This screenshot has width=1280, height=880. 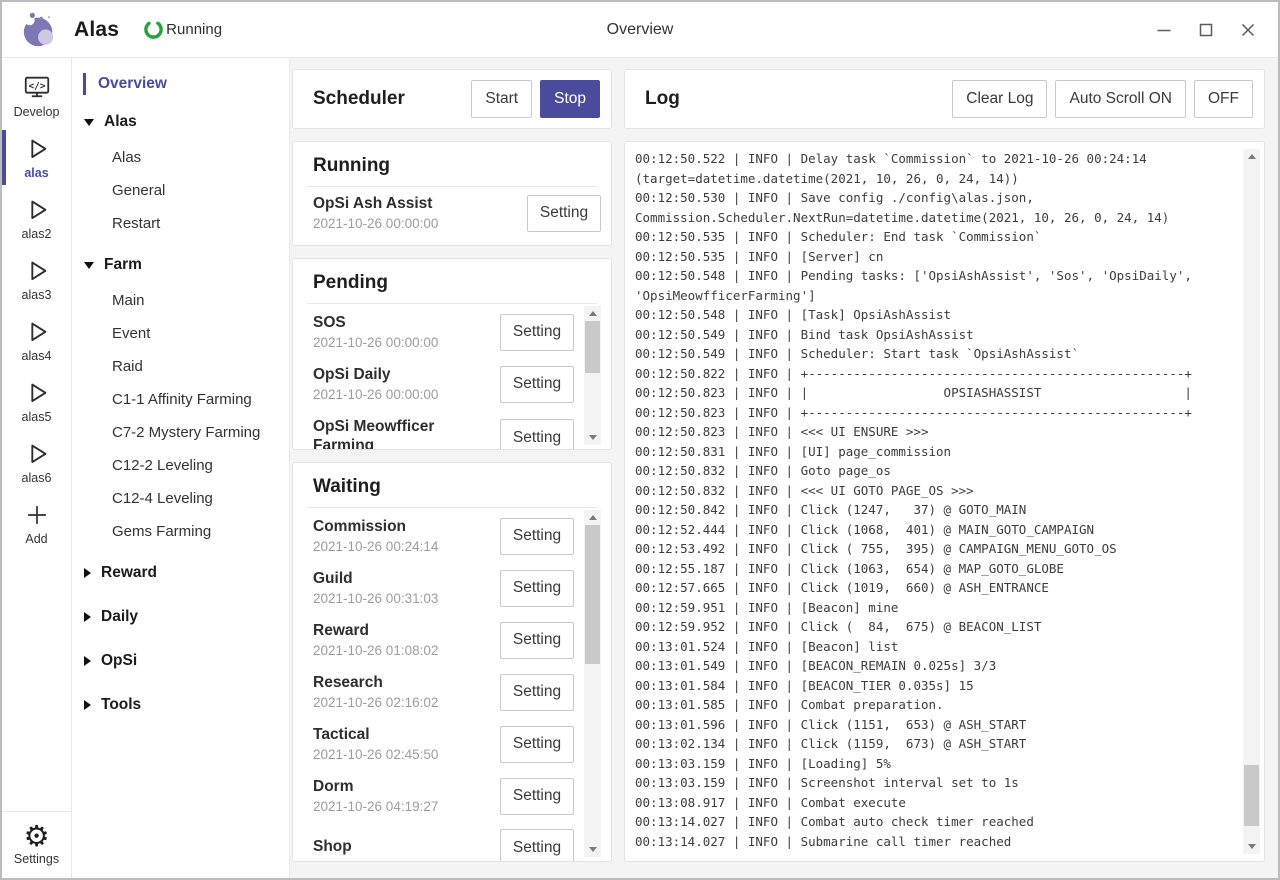 I want to click on rail-item-label: alas, so click(x=36, y=173).